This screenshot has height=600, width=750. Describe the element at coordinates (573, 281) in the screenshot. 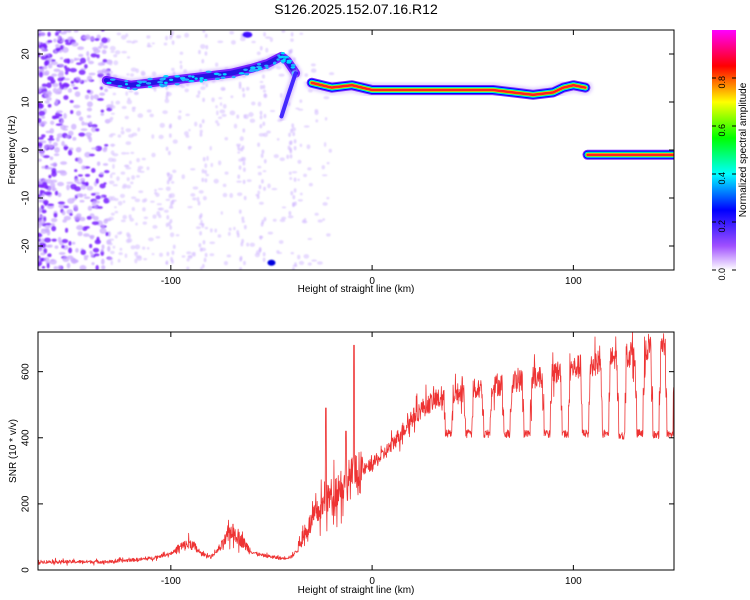

I see `spectrogram-x-tick-label: 100` at that location.